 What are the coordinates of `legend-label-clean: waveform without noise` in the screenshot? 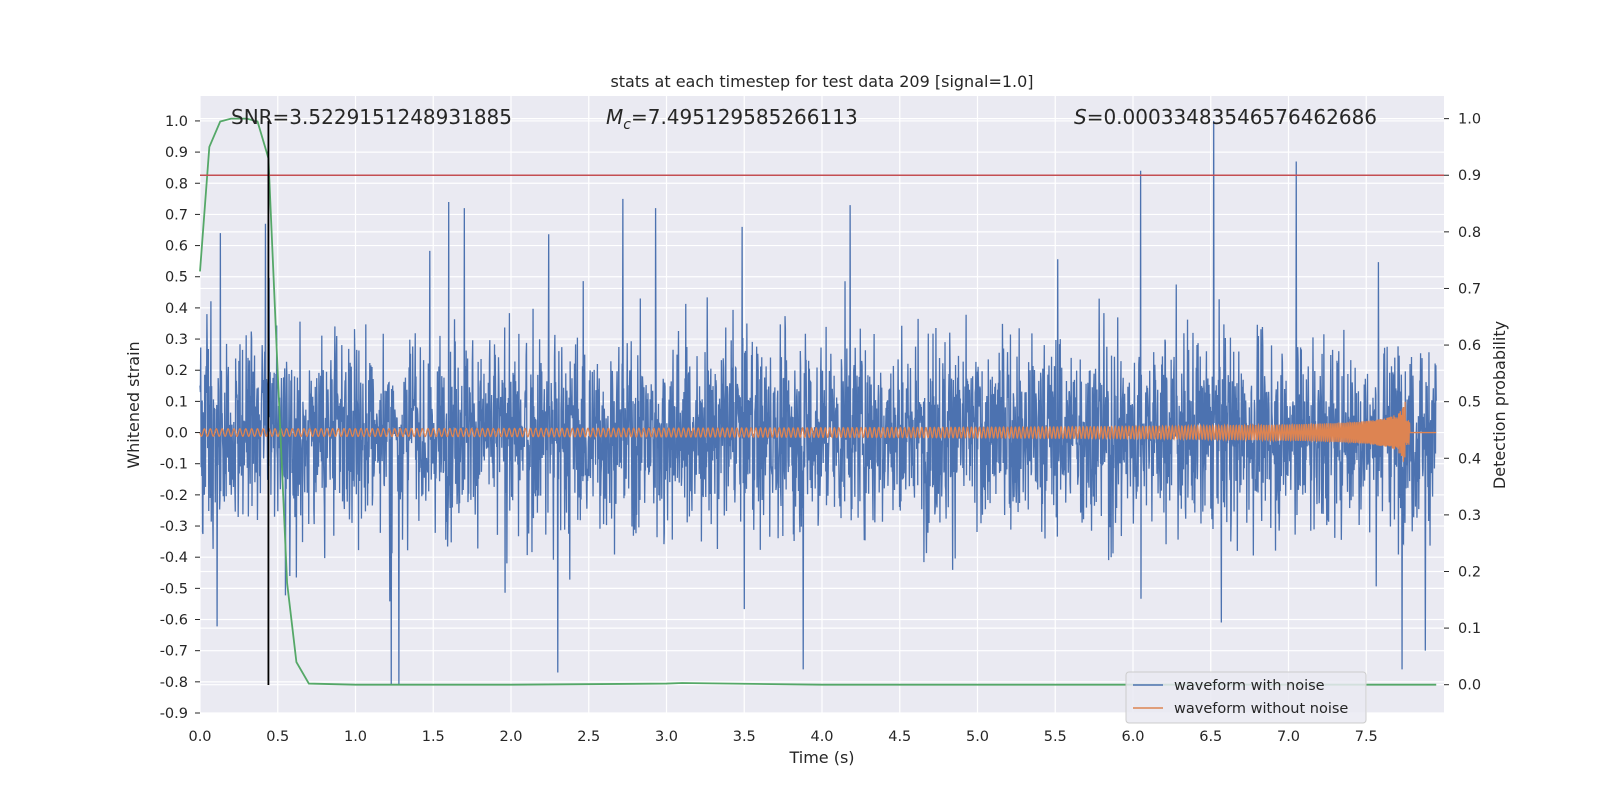 It's located at (1261, 709).